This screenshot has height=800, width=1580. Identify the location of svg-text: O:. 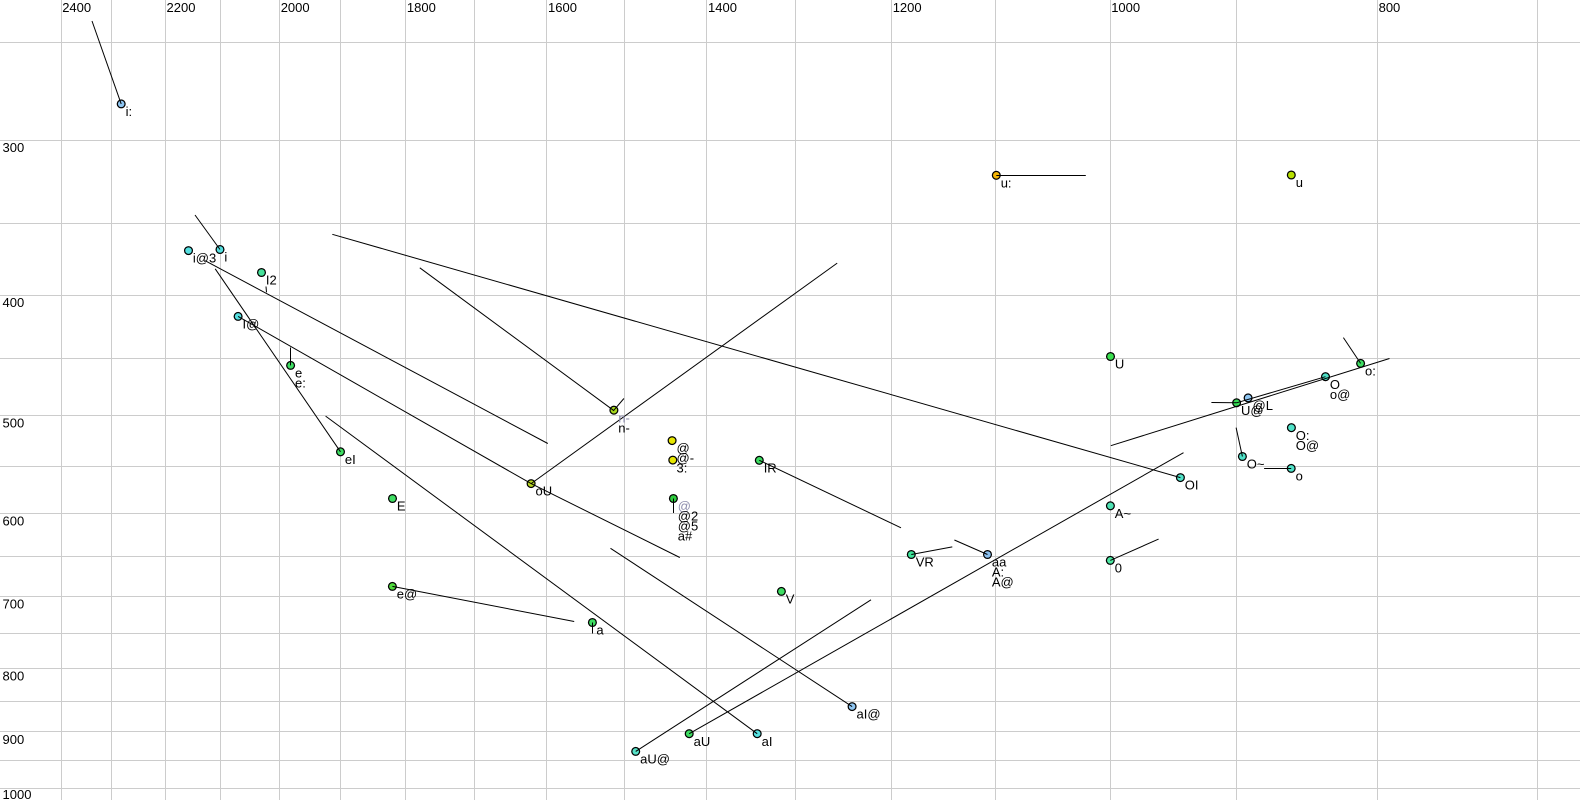
(1303, 435).